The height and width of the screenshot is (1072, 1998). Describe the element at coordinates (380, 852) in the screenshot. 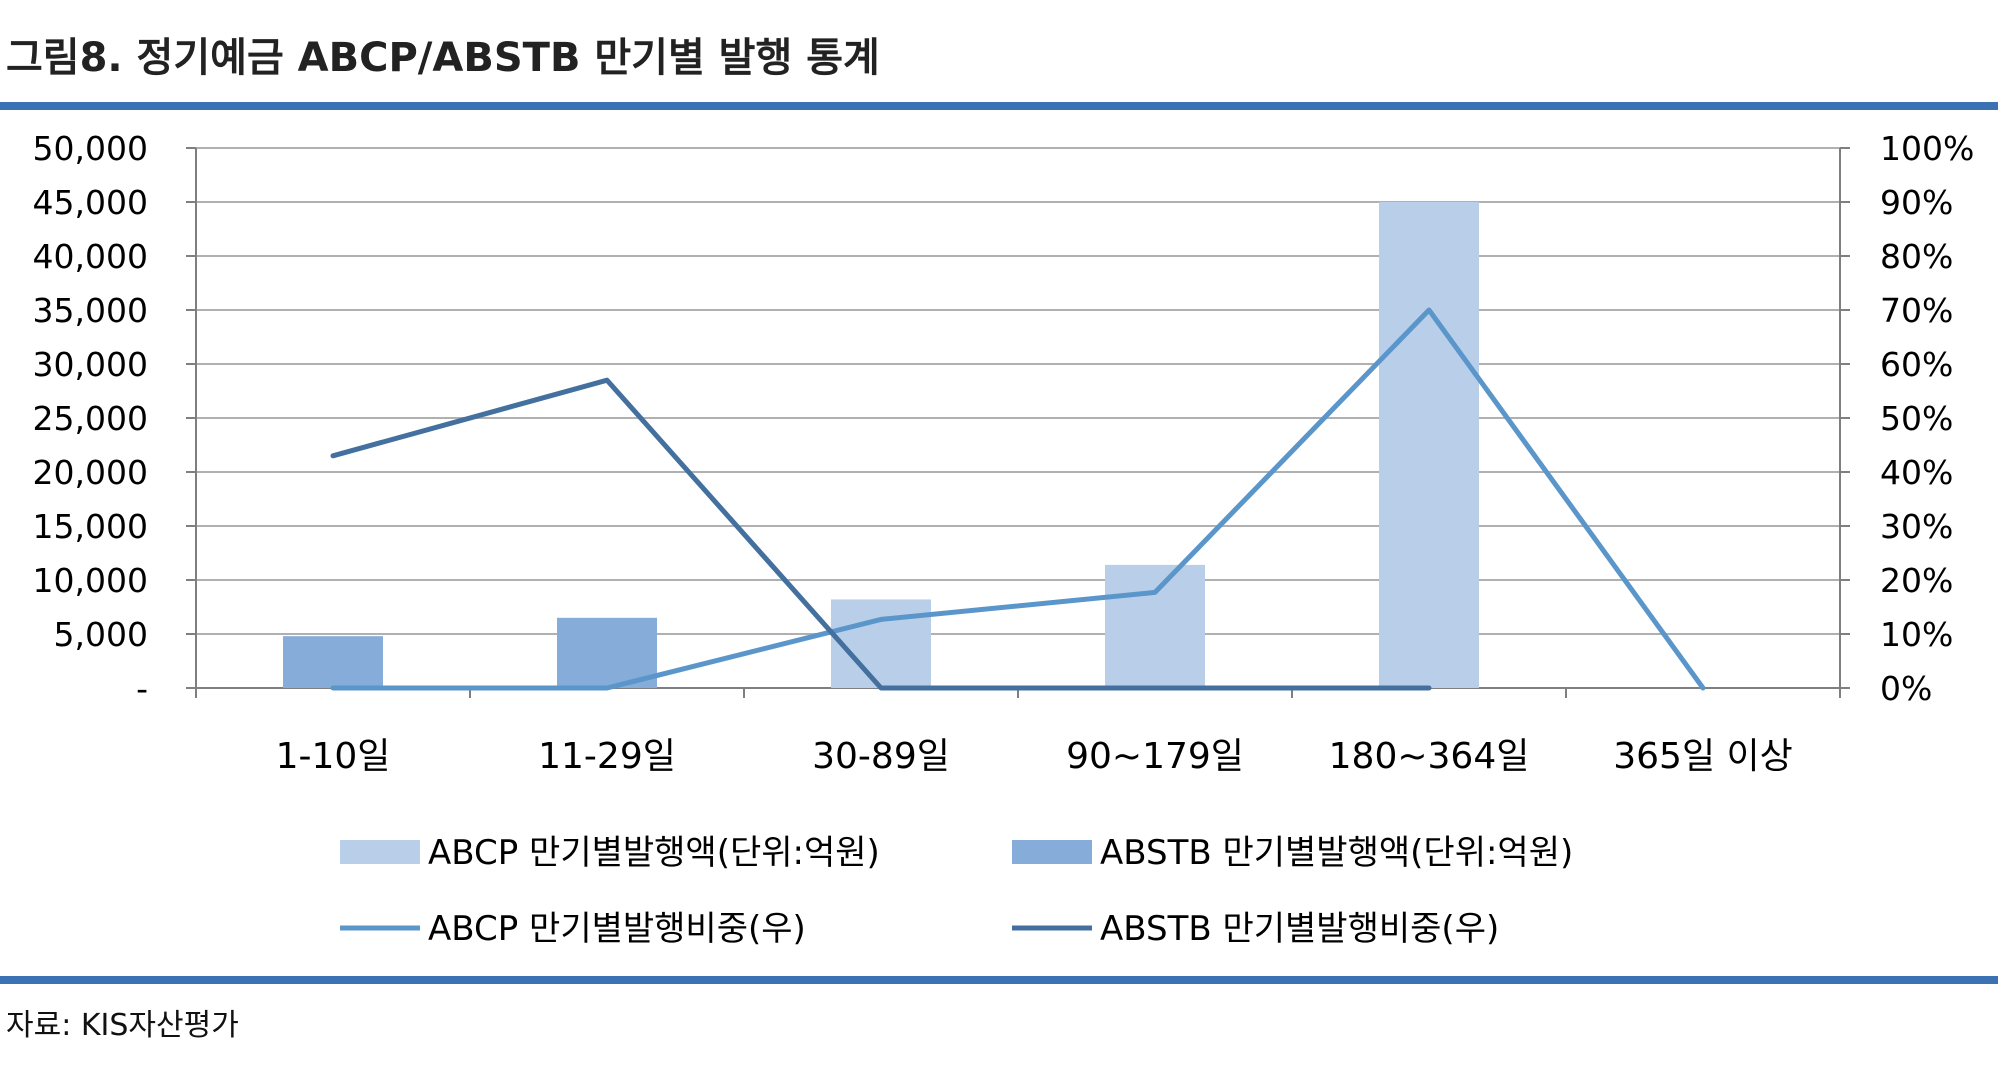

I see `legend-abcp-bar-swatch` at that location.